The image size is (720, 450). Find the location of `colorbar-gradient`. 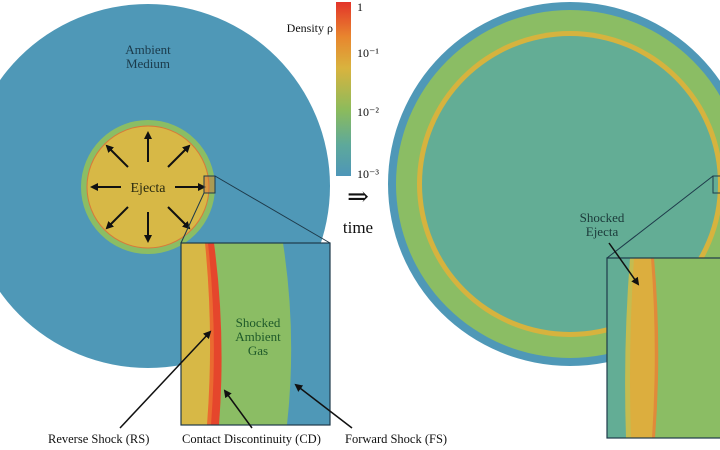

colorbar-gradient is located at coordinates (343, 89).